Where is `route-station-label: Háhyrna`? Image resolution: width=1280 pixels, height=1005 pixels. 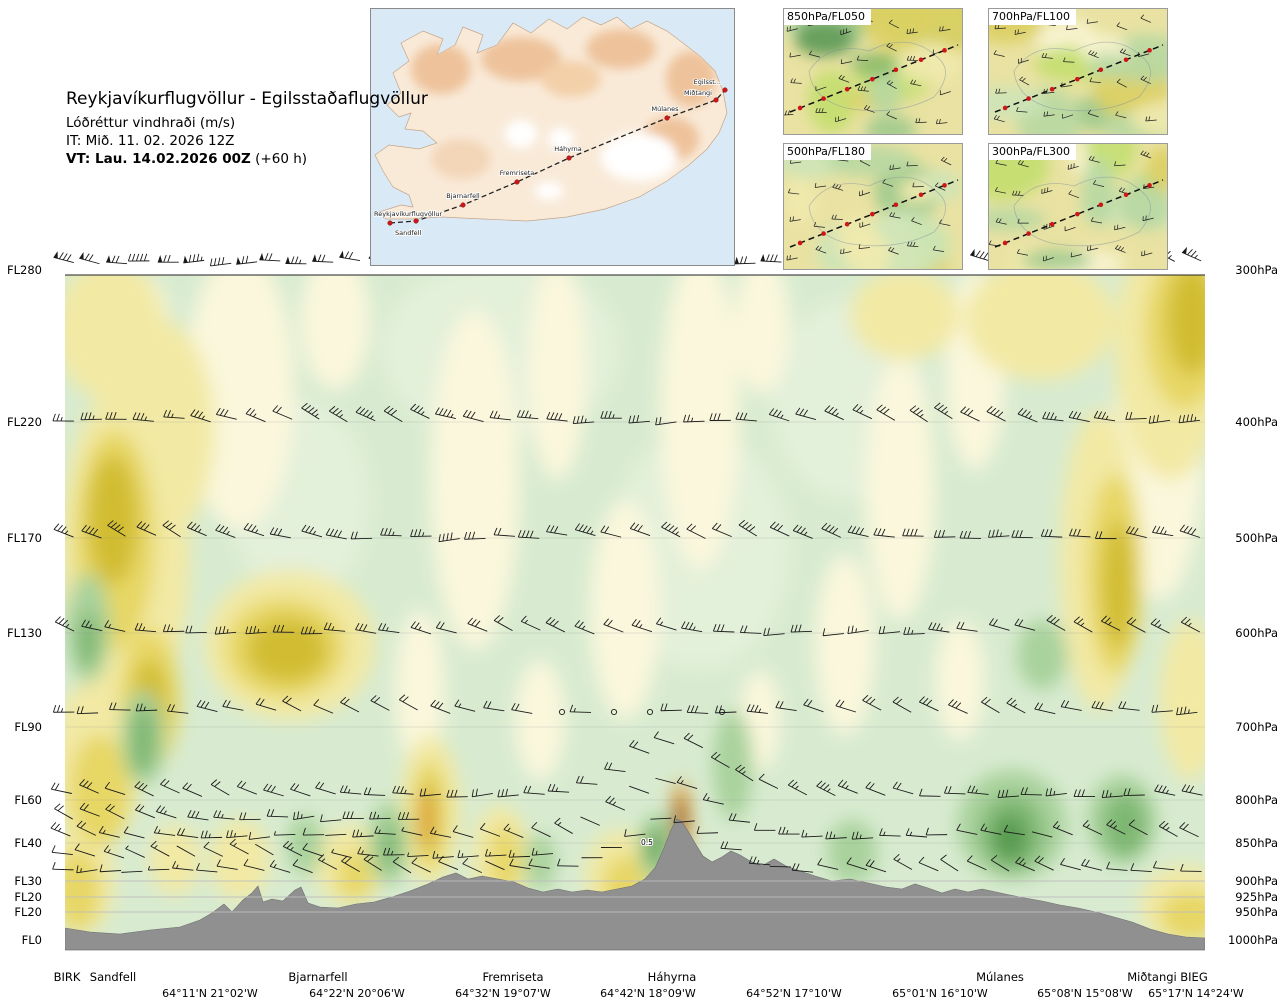 route-station-label: Háhyrna is located at coordinates (568, 149).